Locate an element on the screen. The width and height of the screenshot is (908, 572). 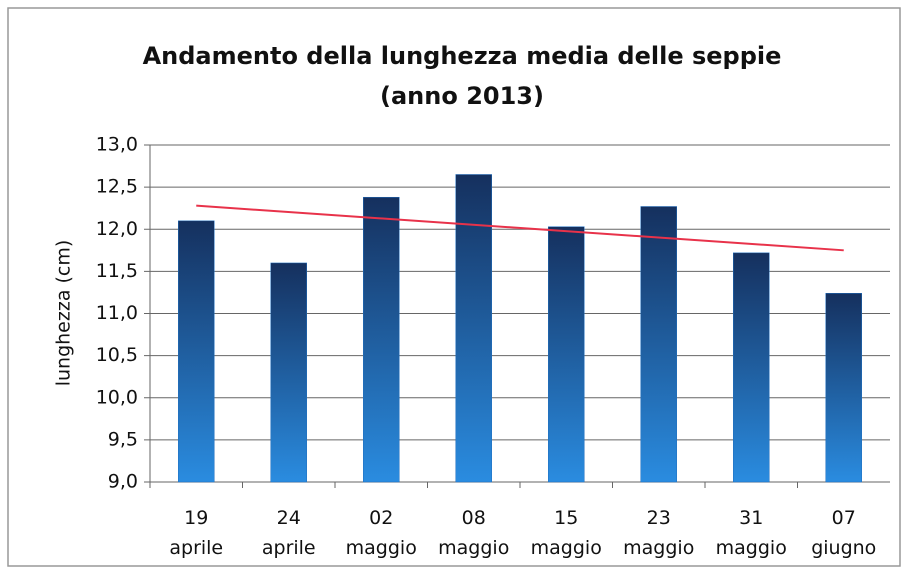
y-tick-label: 11,0 is located at coordinates (117, 313).